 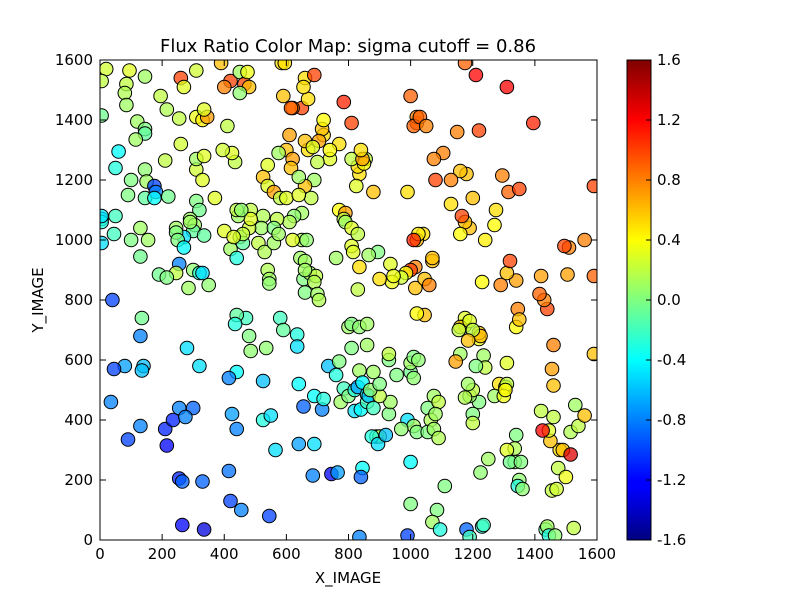 What do you see at coordinates (78, 300) in the screenshot?
I see `y-tick-label: 800` at bounding box center [78, 300].